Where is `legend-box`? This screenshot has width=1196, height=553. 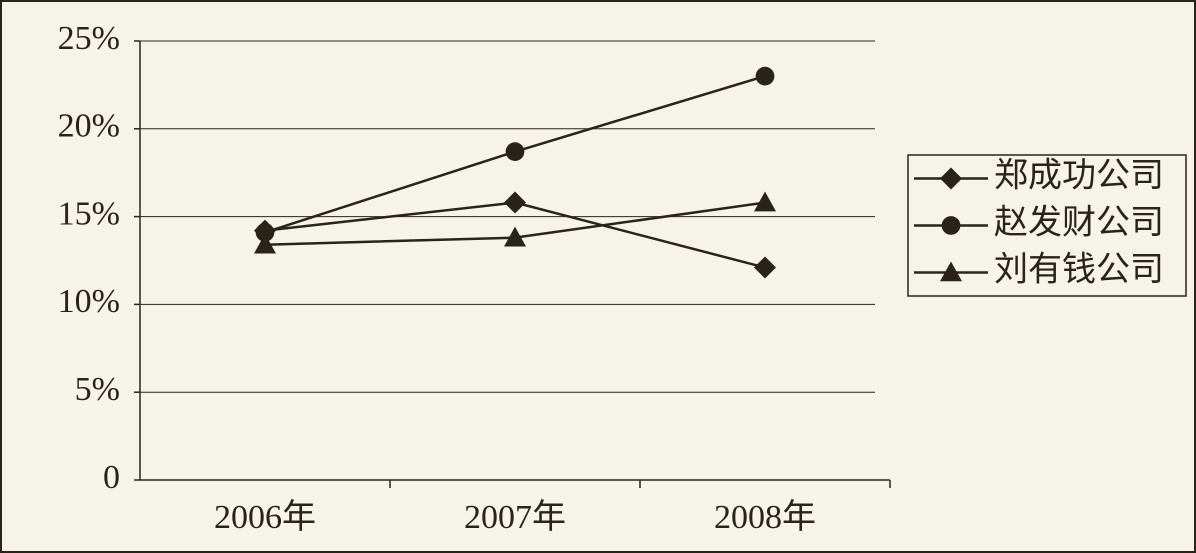 legend-box is located at coordinates (1047, 225).